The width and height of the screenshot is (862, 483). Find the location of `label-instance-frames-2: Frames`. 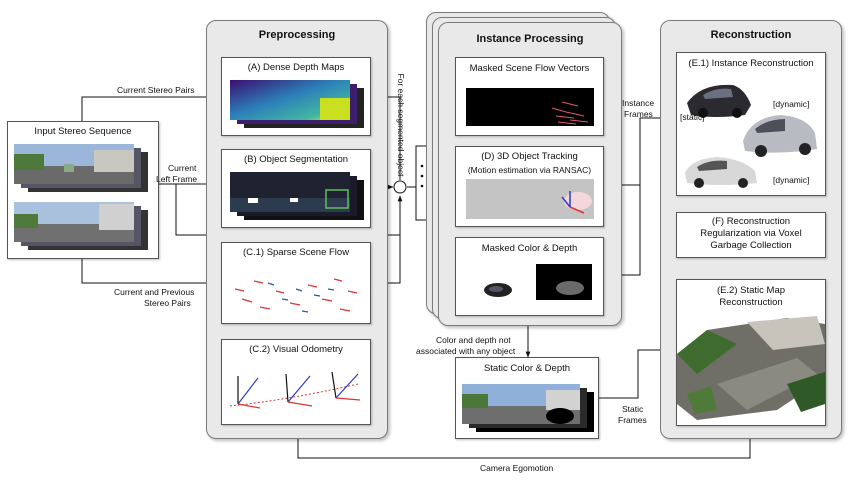

label-instance-frames-2: Frames is located at coordinates (638, 114).